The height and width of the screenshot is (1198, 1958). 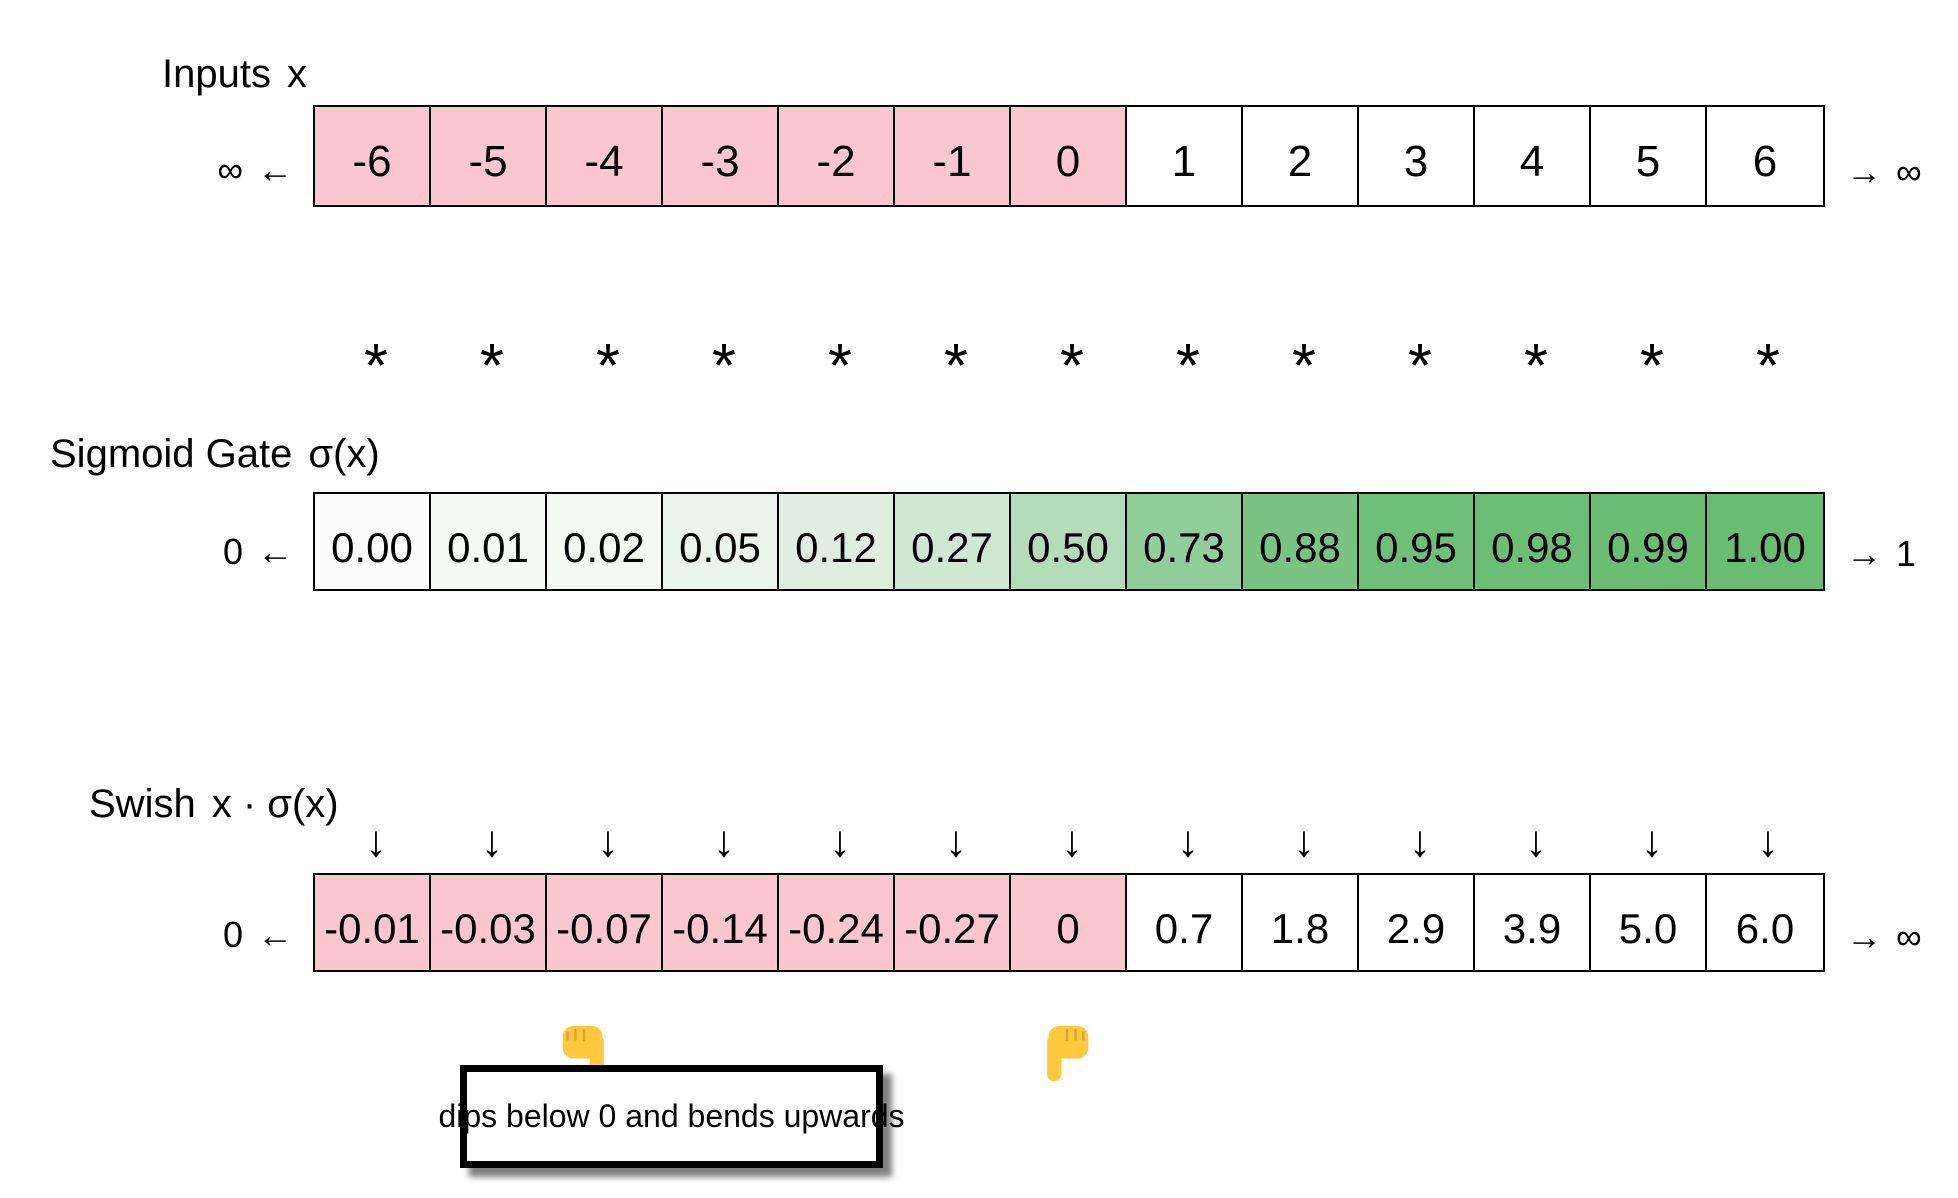 I want to click on value-cell: 0.73, so click(x=1185, y=541).